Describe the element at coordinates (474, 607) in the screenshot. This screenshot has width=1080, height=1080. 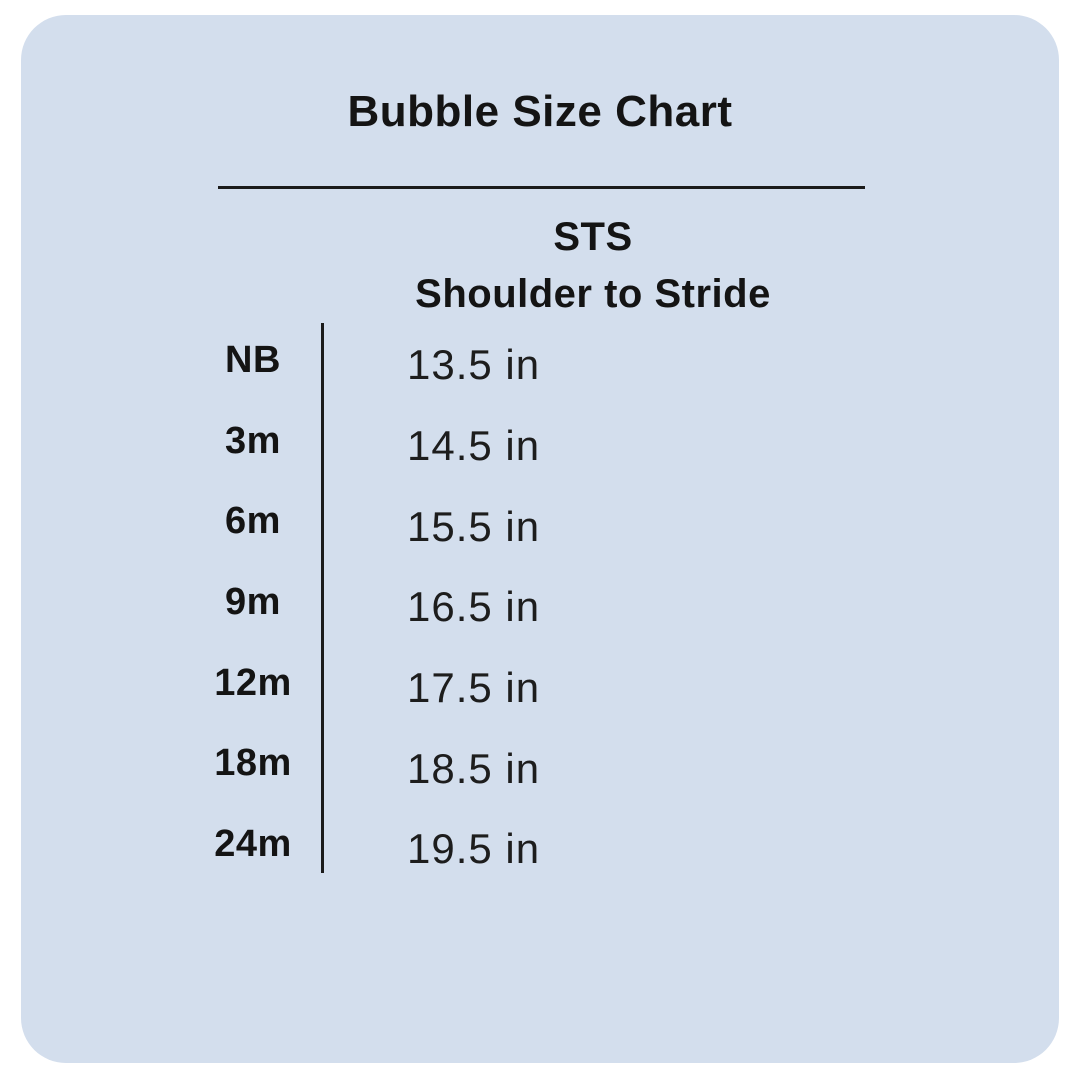
I see `measurement-value: 16.5 in` at that location.